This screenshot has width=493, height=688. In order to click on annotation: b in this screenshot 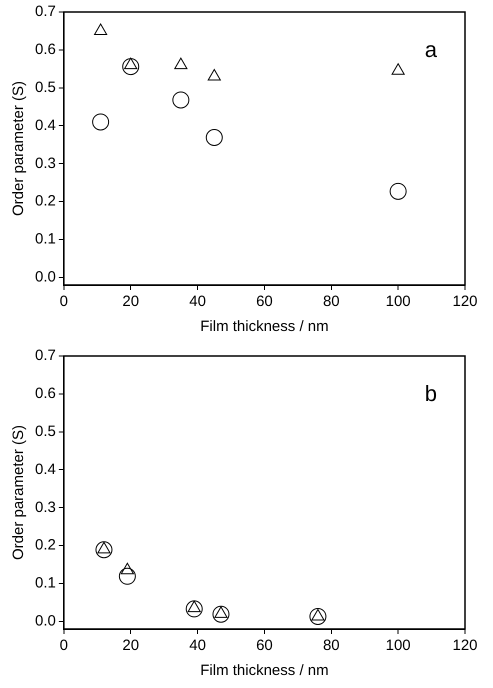, I will do `click(430, 393)`.